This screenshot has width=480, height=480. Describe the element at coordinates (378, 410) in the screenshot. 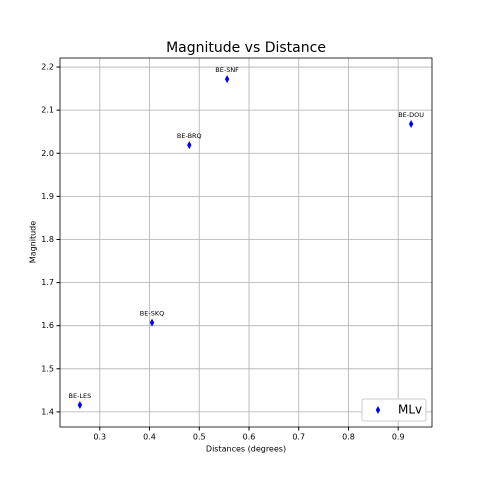

I see `legend-marker` at that location.